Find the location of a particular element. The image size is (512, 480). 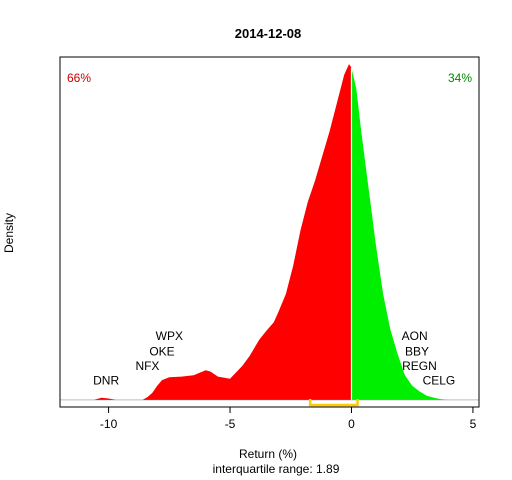

ticker-annotation: DNR is located at coordinates (106, 380).